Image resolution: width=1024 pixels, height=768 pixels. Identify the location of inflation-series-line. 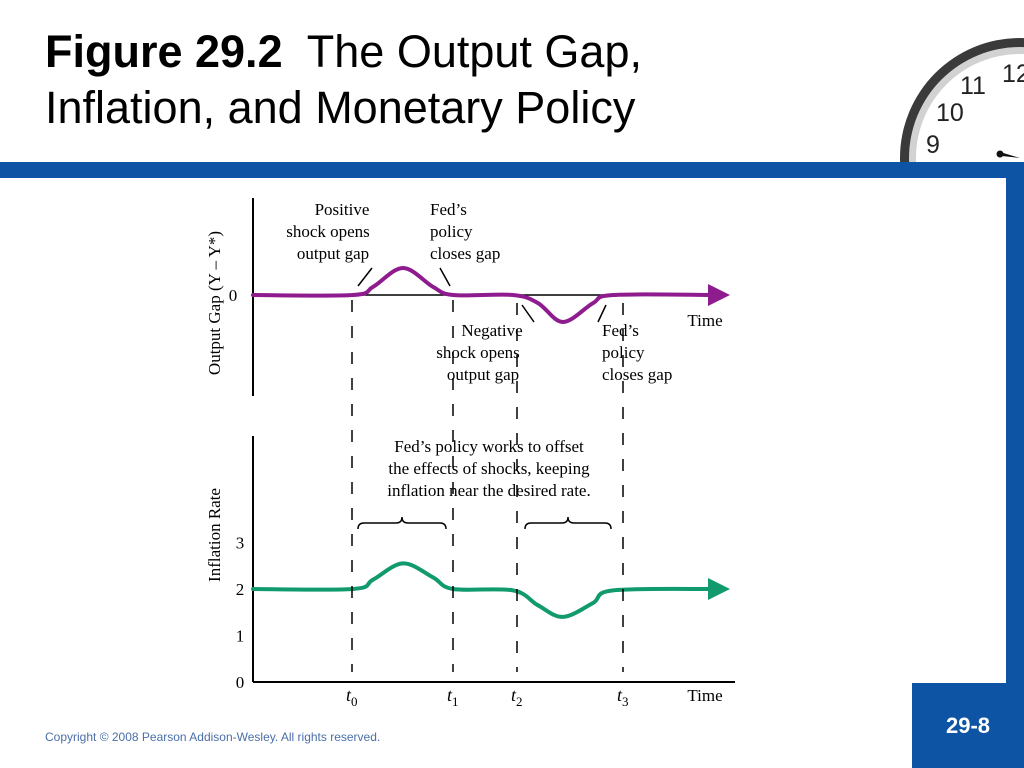
(482, 590).